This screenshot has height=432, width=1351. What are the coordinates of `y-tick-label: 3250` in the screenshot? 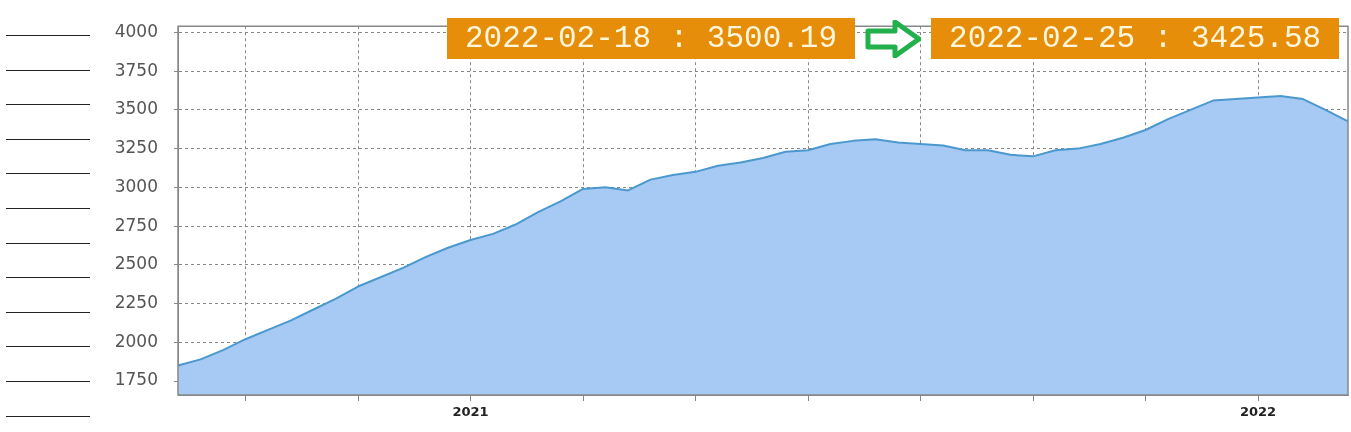 It's located at (136, 147).